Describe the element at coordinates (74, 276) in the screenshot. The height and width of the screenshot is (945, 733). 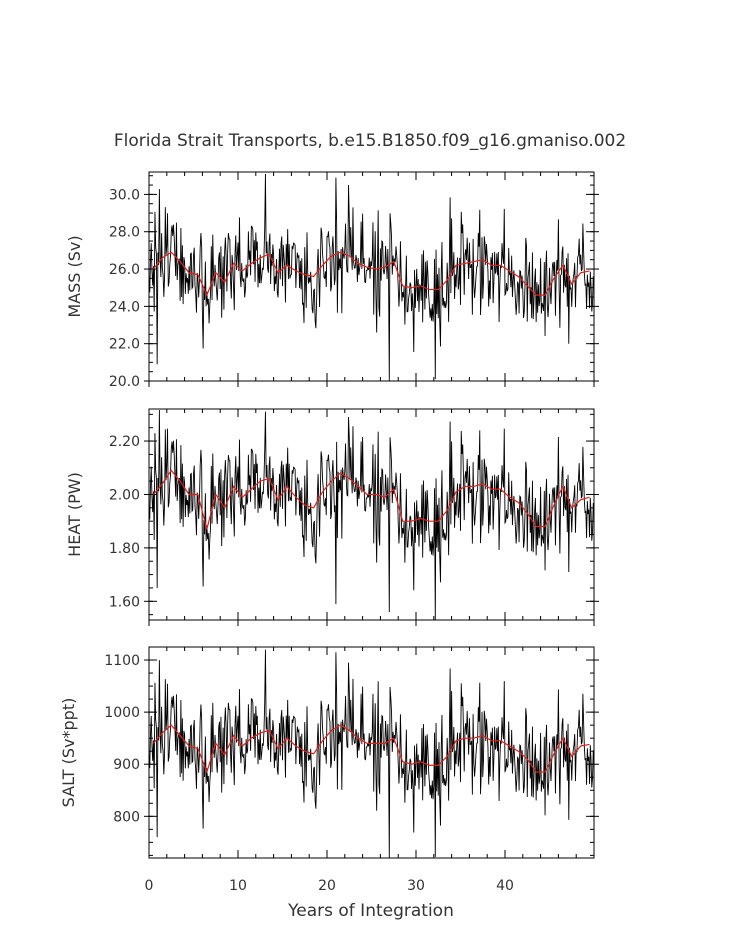
I see `mass-ylabel: MASS (Sv)` at that location.